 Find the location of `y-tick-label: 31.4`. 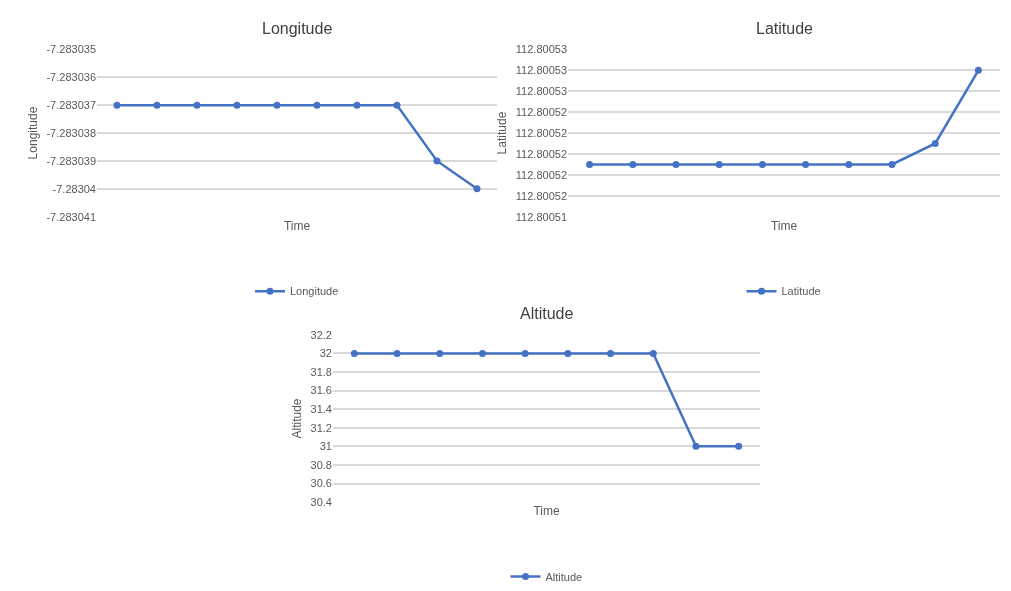

y-tick-label: 31.4 is located at coordinates (321, 409).